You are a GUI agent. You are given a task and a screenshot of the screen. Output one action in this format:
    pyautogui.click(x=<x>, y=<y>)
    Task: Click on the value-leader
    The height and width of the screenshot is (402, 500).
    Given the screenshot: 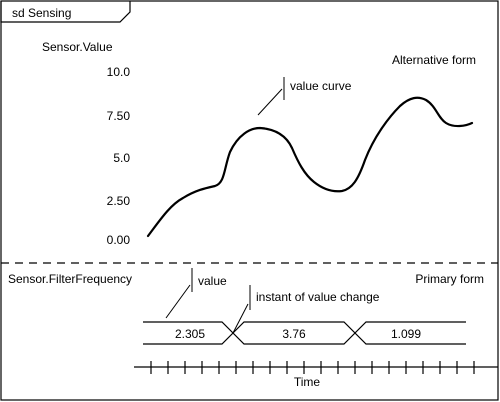 What is the action you would take?
    pyautogui.click(x=178, y=301)
    